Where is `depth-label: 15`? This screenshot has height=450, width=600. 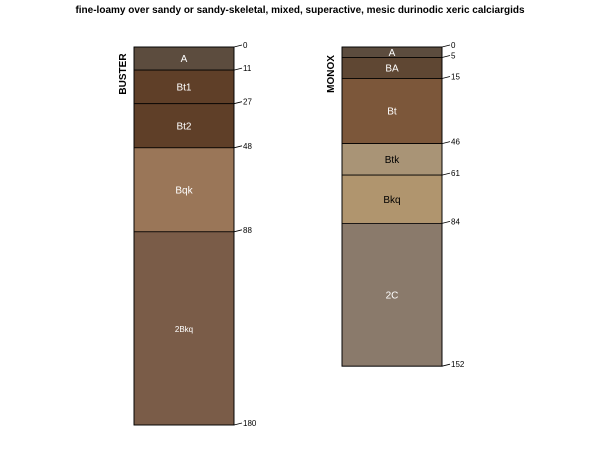 depth-label: 15 is located at coordinates (455, 77).